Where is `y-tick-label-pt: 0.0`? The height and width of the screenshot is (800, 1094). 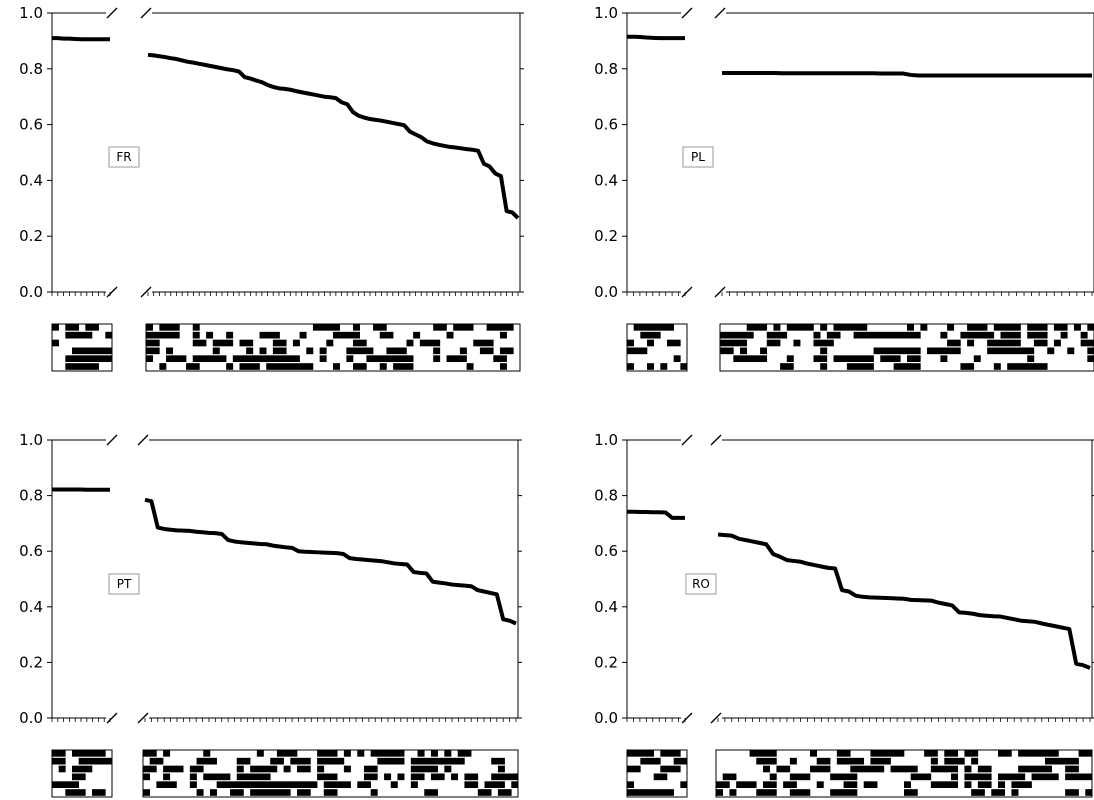
y-tick-label-pt: 0.0 is located at coordinates (31, 718).